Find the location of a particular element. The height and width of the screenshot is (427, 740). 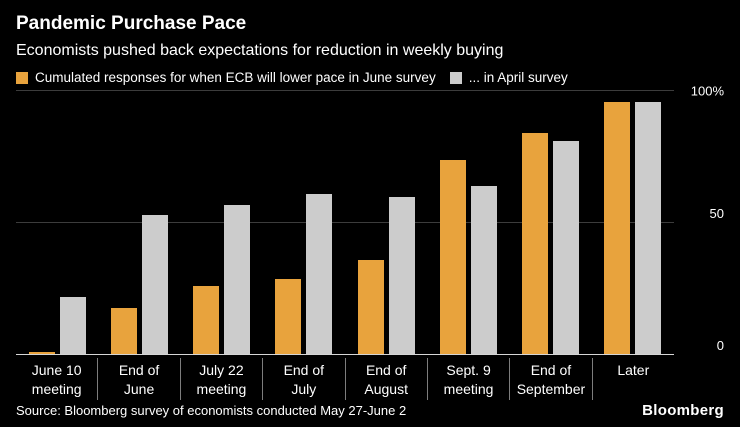

june-series-swatch-icon is located at coordinates (22, 77).